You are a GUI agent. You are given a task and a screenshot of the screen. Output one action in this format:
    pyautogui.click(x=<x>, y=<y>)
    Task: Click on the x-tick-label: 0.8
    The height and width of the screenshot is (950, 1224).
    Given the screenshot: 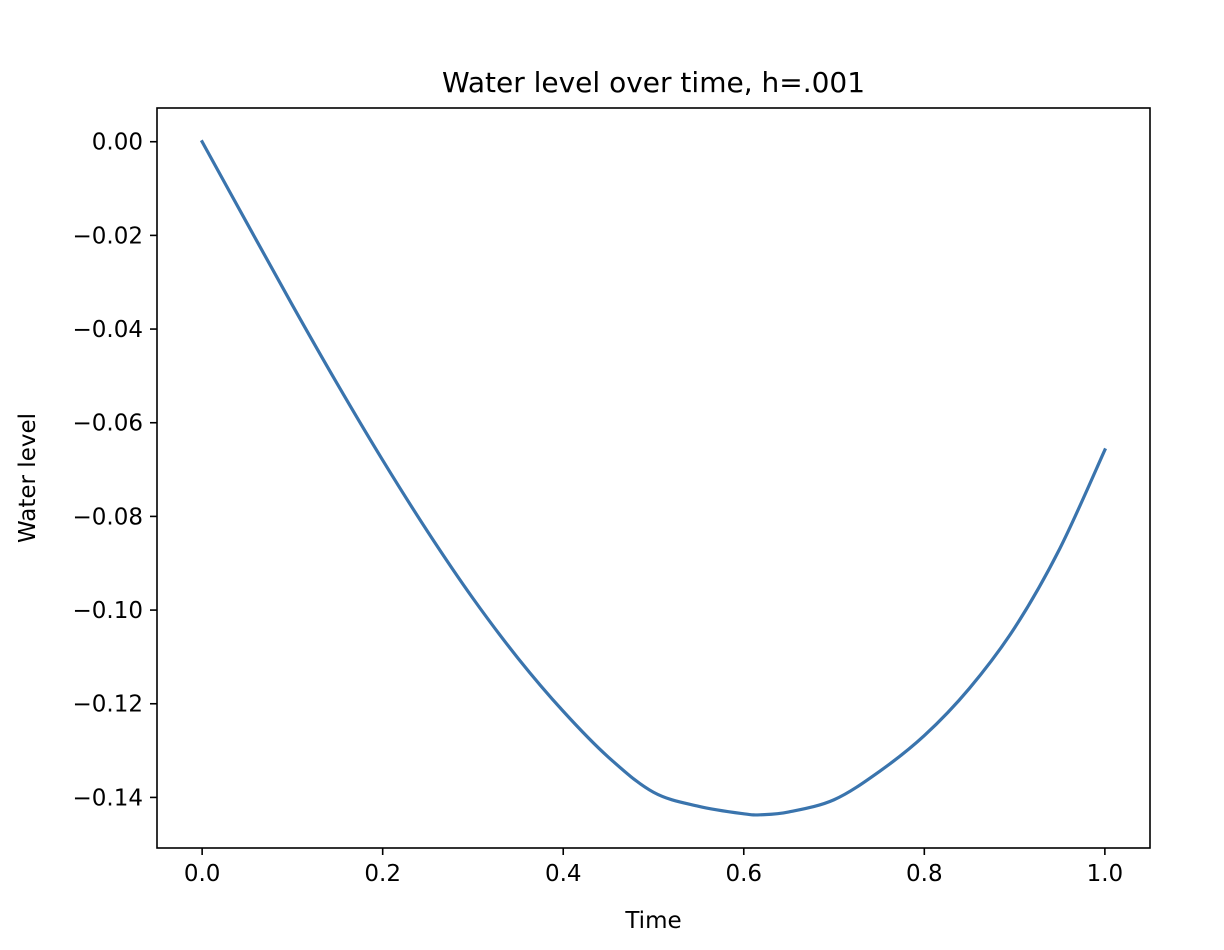 What is the action you would take?
    pyautogui.click(x=924, y=874)
    